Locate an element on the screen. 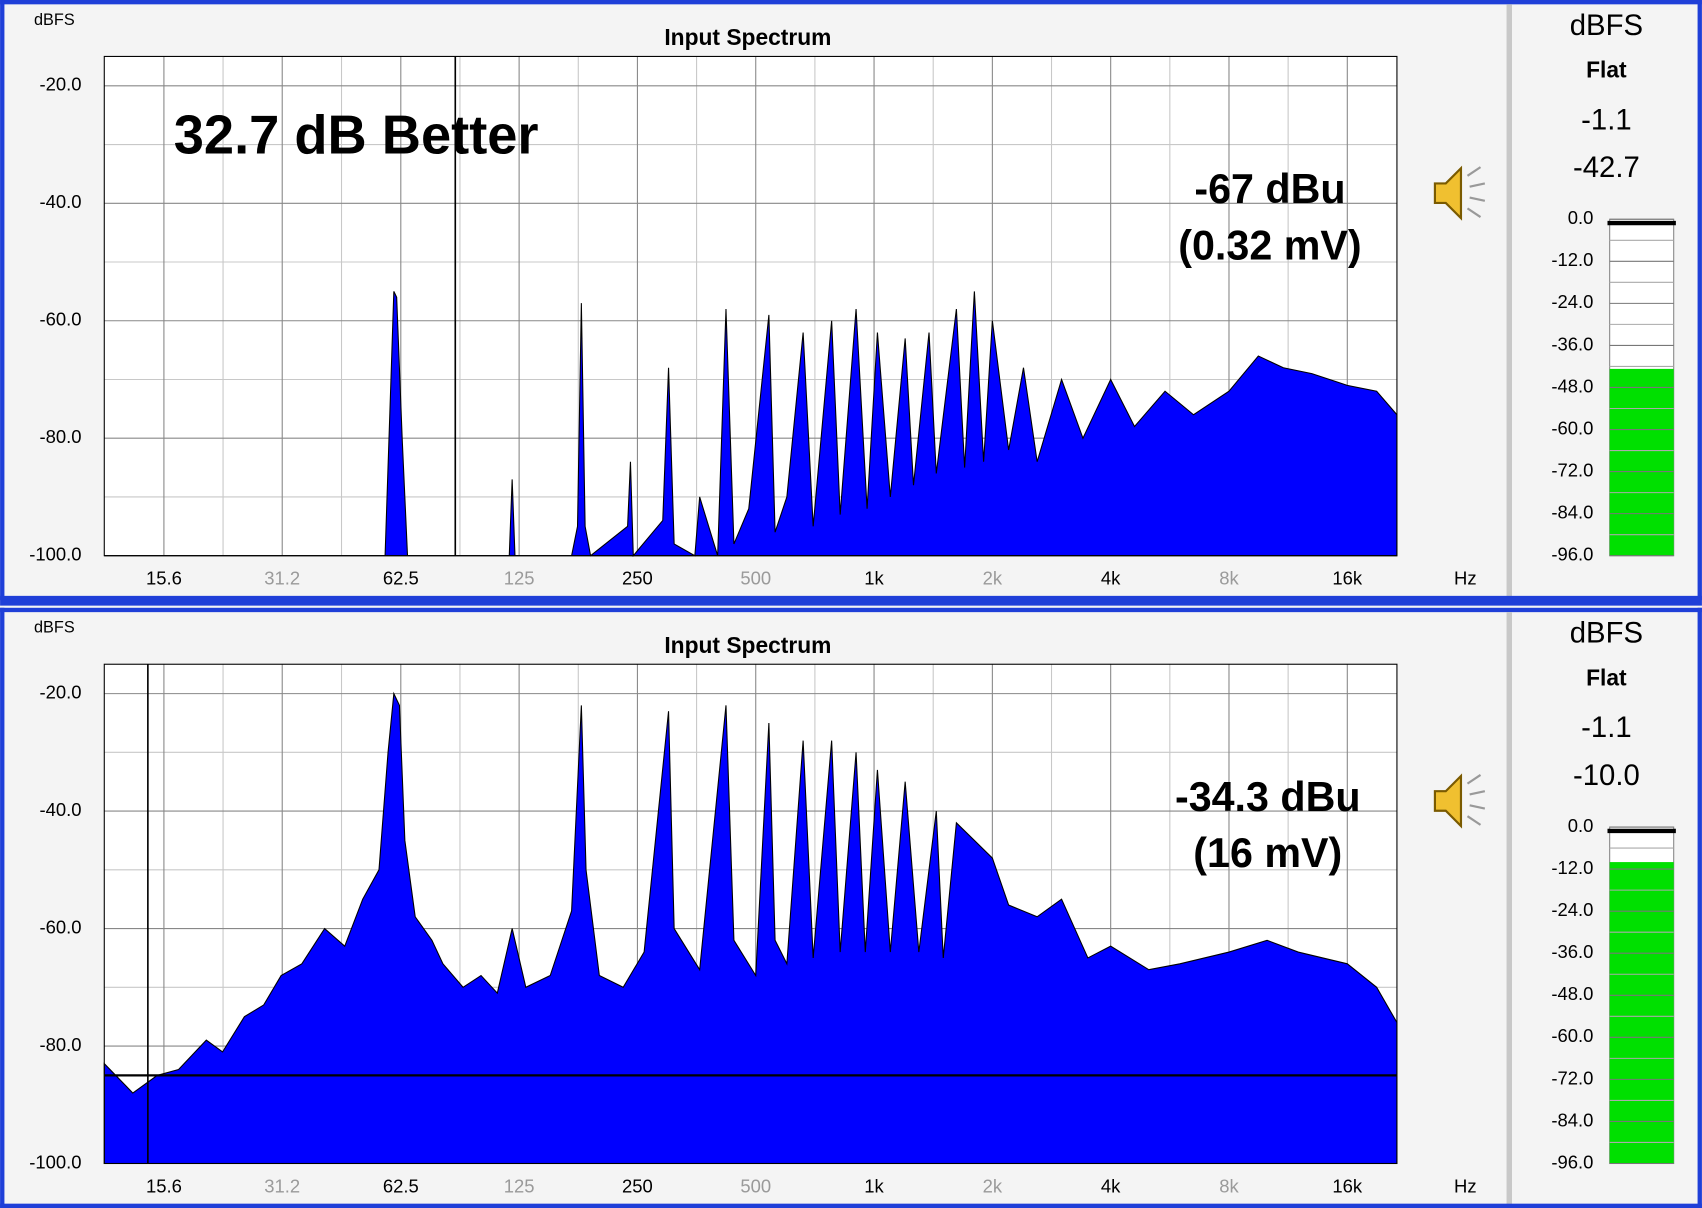 The width and height of the screenshot is (1702, 1208). annotation: (0.32 mV) is located at coordinates (1269, 245).